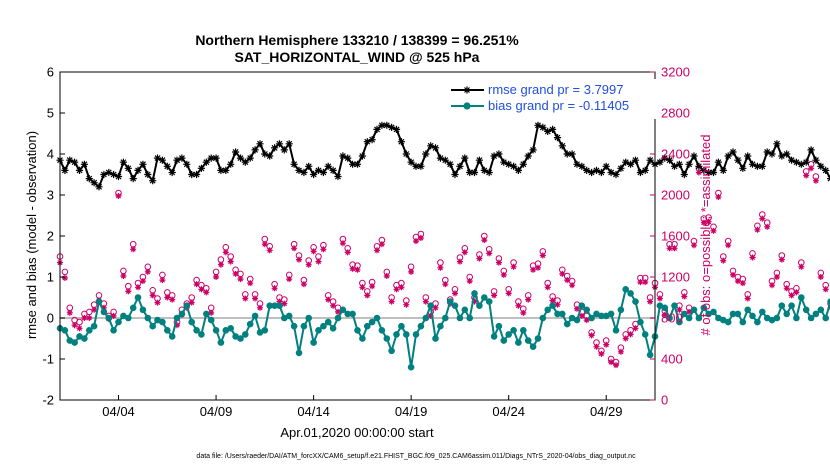  Describe the element at coordinates (48, 359) in the screenshot. I see `y-tick-label: -1` at that location.